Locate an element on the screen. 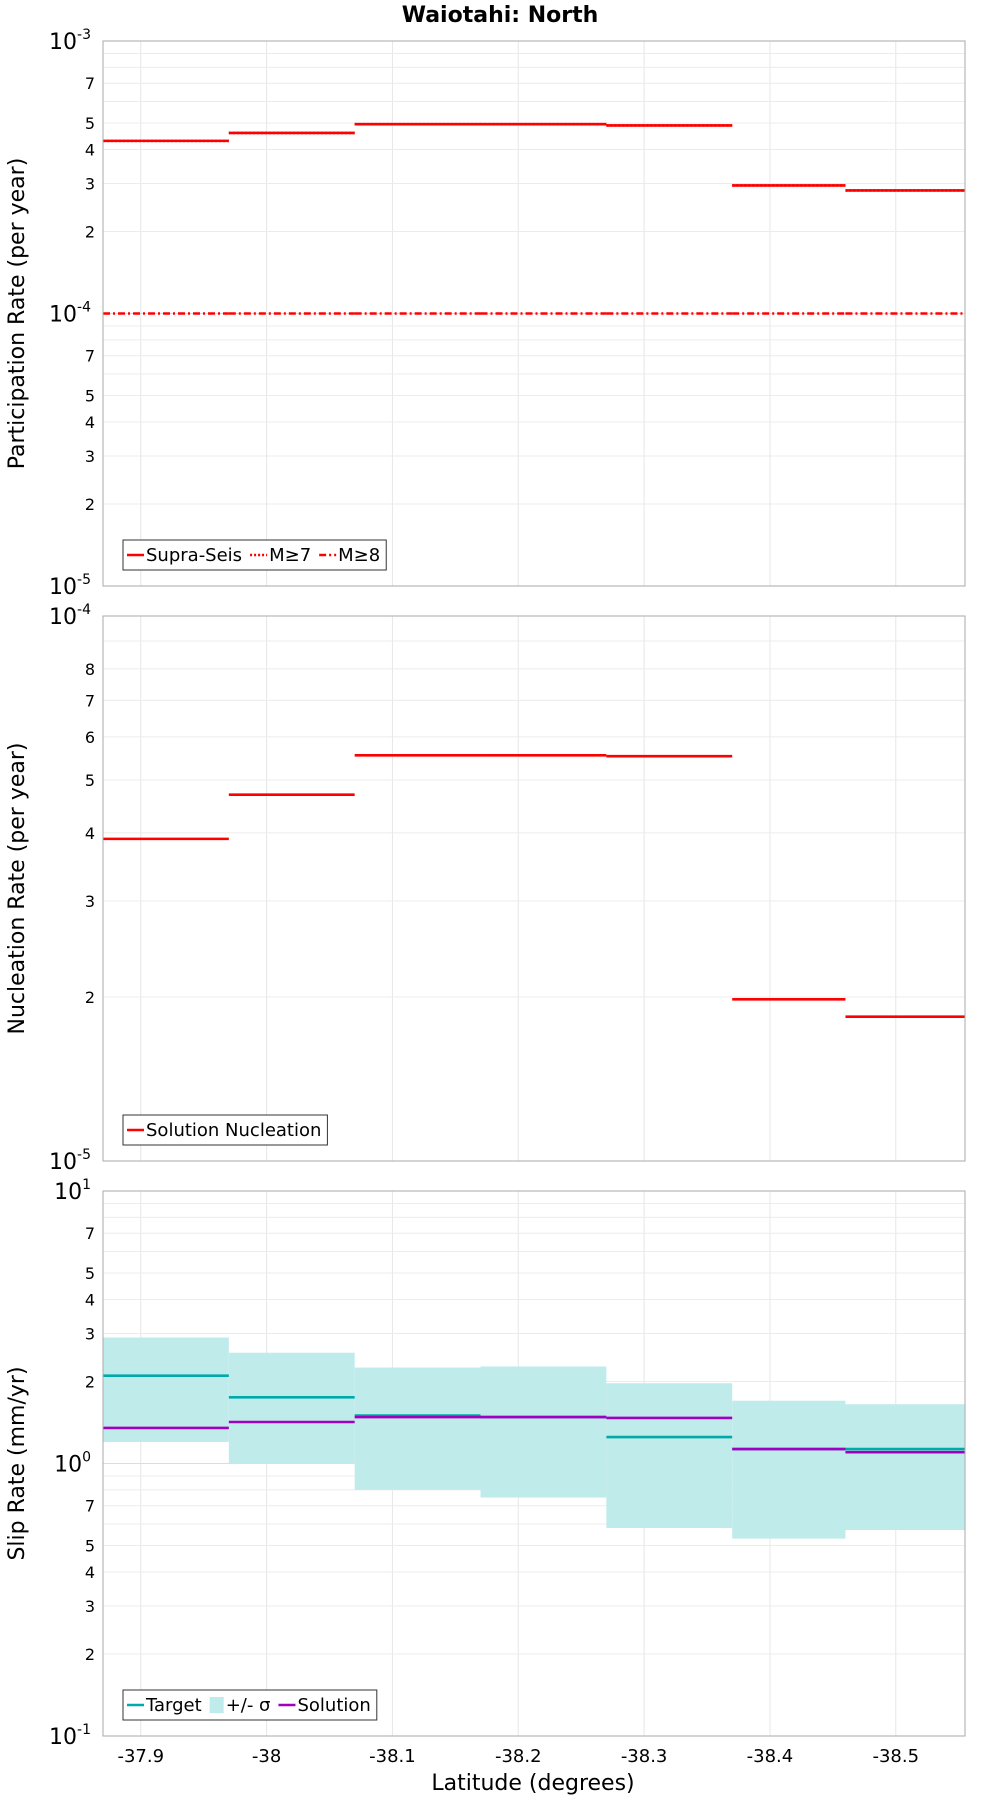 This screenshot has height=1800, width=1000. y-axis-label: Nucleation Rate (per year) is located at coordinates (17, 889).